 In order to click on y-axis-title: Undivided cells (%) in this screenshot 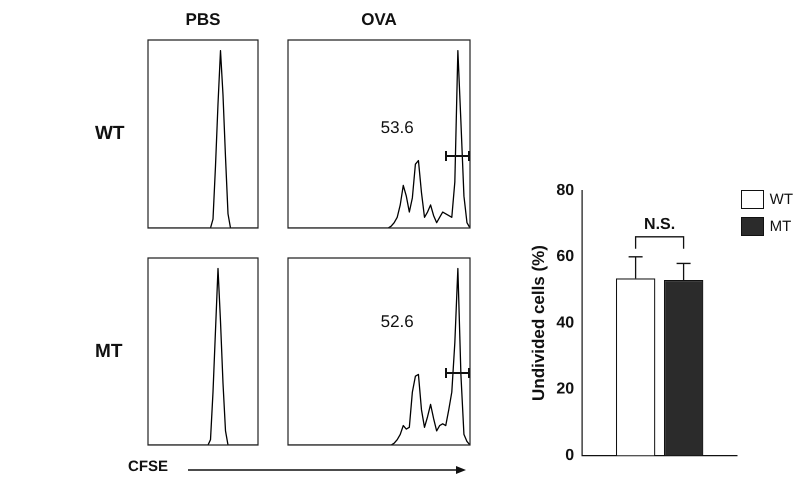, I will do `click(538, 323)`.